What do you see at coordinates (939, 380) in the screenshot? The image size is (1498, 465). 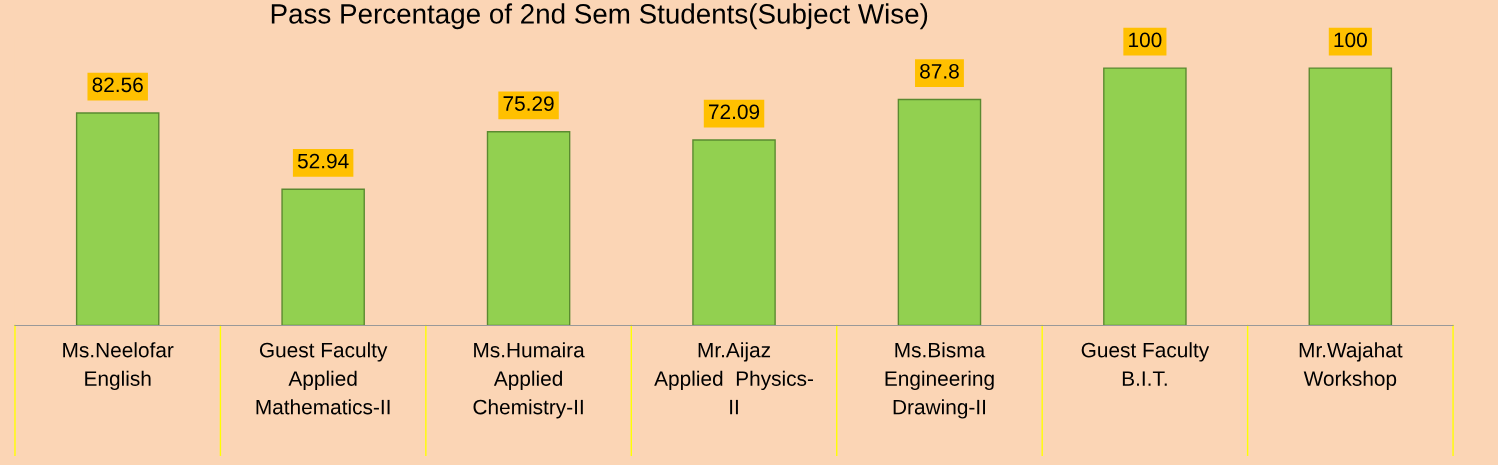 I see `x-tick-label: Ms.Bisma Engineering Drawing-II` at bounding box center [939, 380].